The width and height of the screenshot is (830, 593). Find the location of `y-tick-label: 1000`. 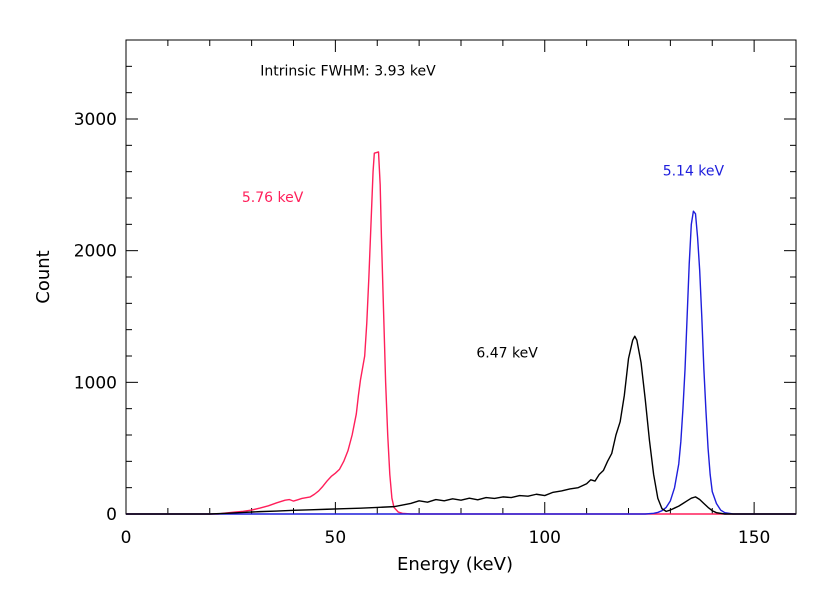

y-tick-label: 1000 is located at coordinates (95, 383).